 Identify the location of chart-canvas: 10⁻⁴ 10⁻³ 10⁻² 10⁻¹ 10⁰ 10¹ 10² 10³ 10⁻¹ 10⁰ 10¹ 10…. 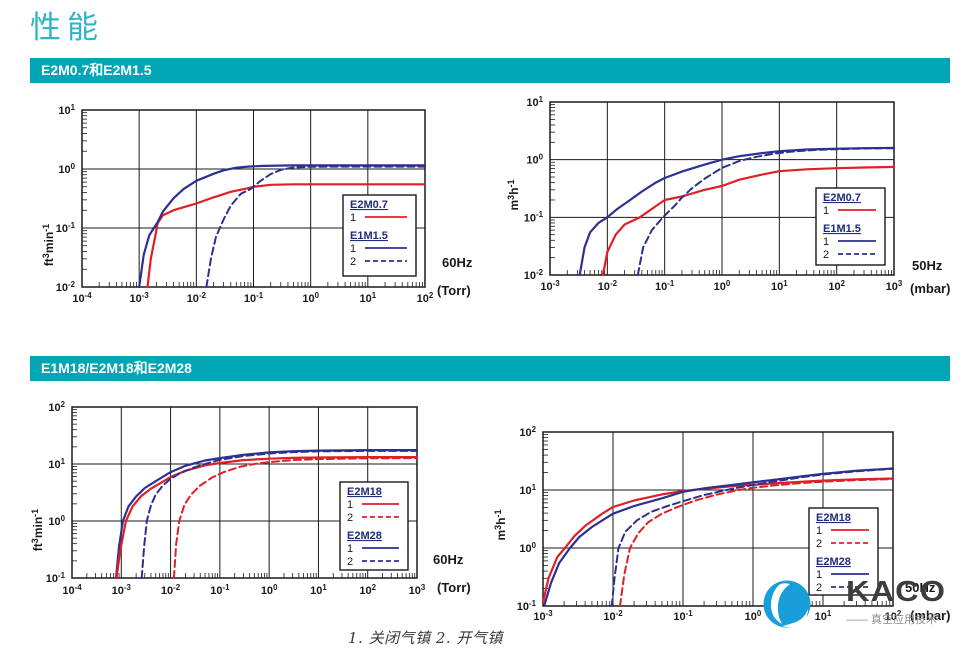
(250, 498).